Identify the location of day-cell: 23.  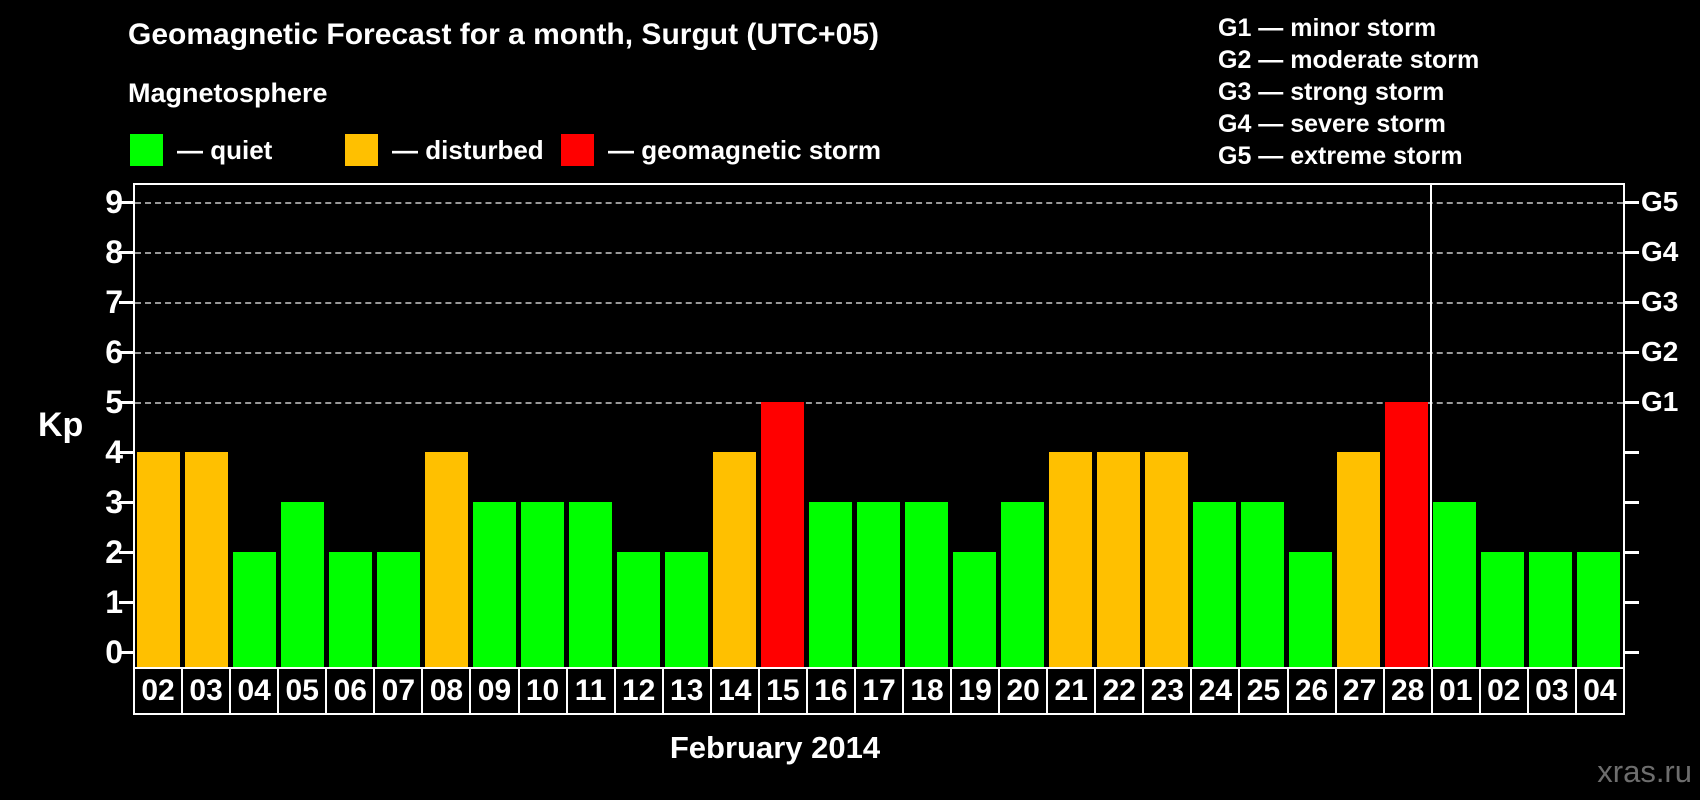
(1168, 691).